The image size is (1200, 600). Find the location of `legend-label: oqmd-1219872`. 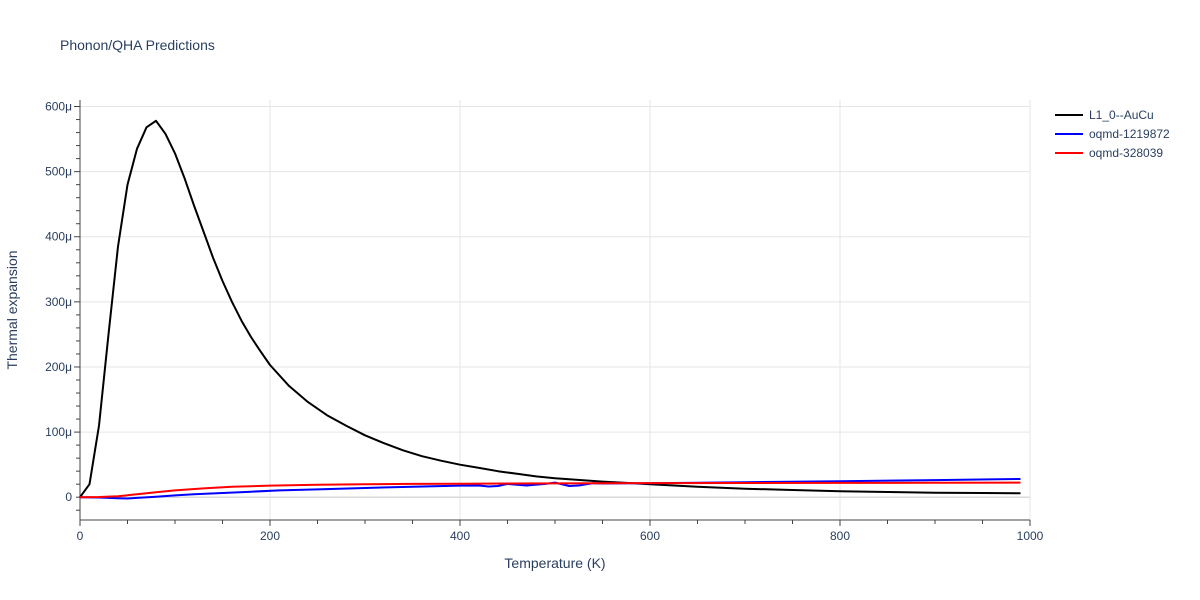

legend-label: oqmd-1219872 is located at coordinates (1129, 134).